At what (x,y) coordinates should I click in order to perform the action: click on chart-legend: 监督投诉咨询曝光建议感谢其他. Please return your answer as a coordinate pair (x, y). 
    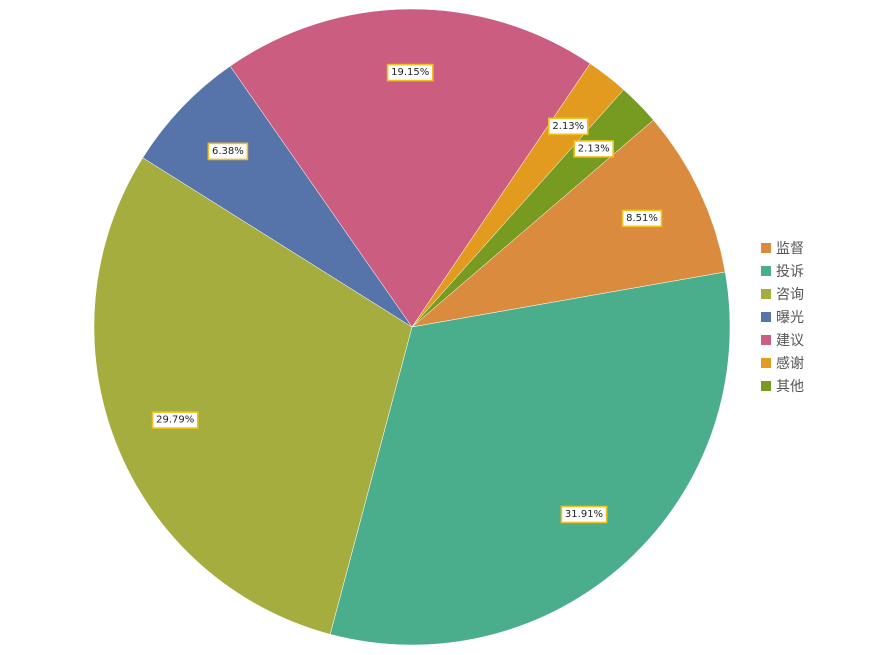
    Looking at the image, I should click on (782, 316).